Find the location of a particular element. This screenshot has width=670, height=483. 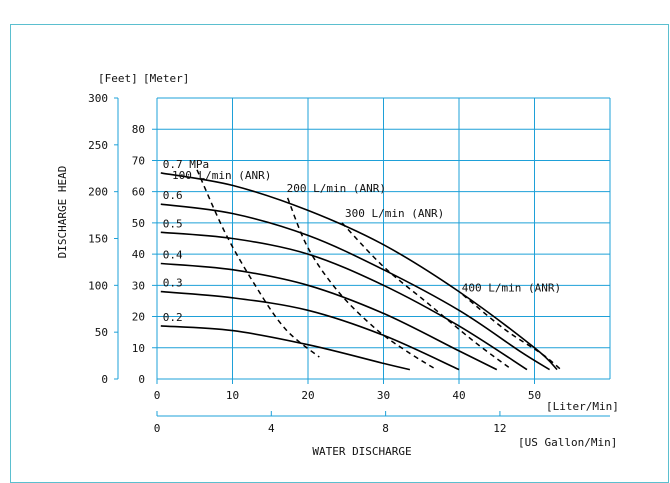

pressure-curve-label: 0.6 is located at coordinates (173, 195).